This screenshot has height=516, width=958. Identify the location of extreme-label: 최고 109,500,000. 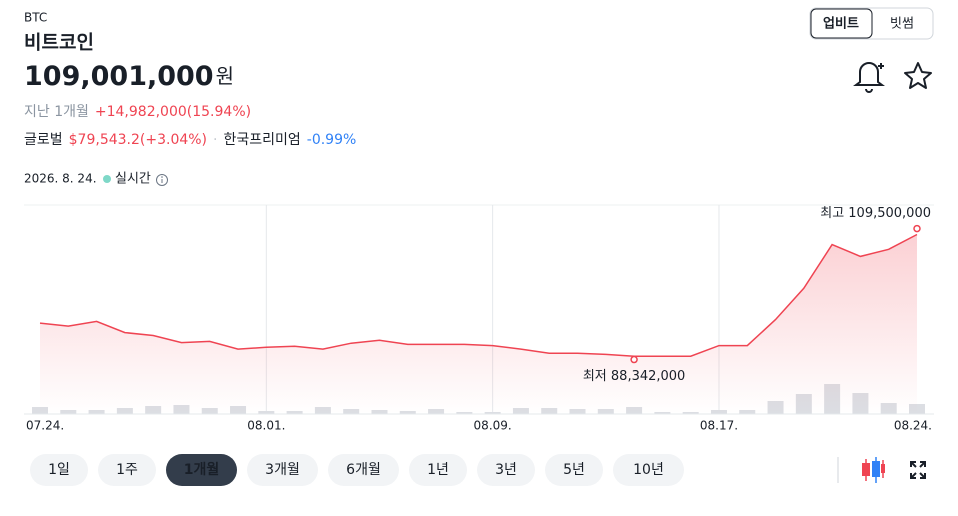
(875, 213).